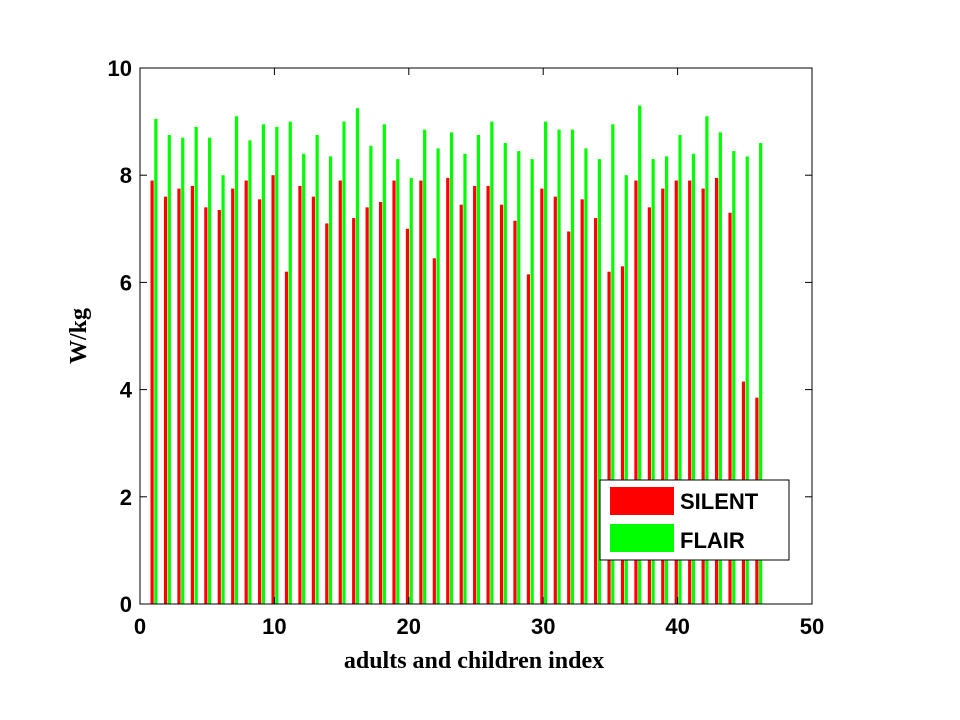 The image size is (960, 720). Describe the element at coordinates (140, 626) in the screenshot. I see `x-tick-label-0: 0` at that location.